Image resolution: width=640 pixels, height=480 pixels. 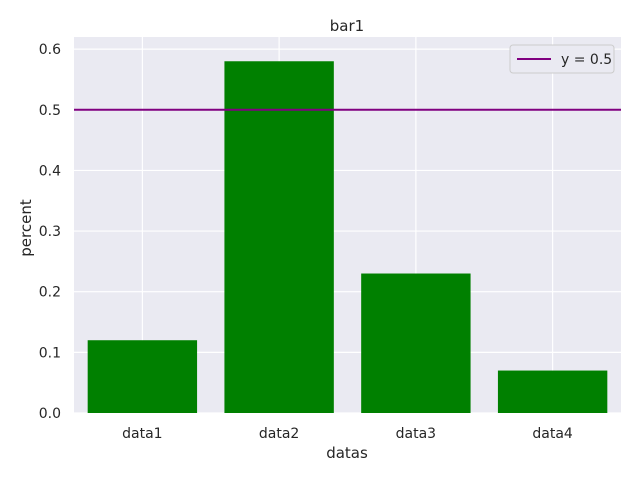 I want to click on y-tick-label: 0.6, so click(x=50, y=50).